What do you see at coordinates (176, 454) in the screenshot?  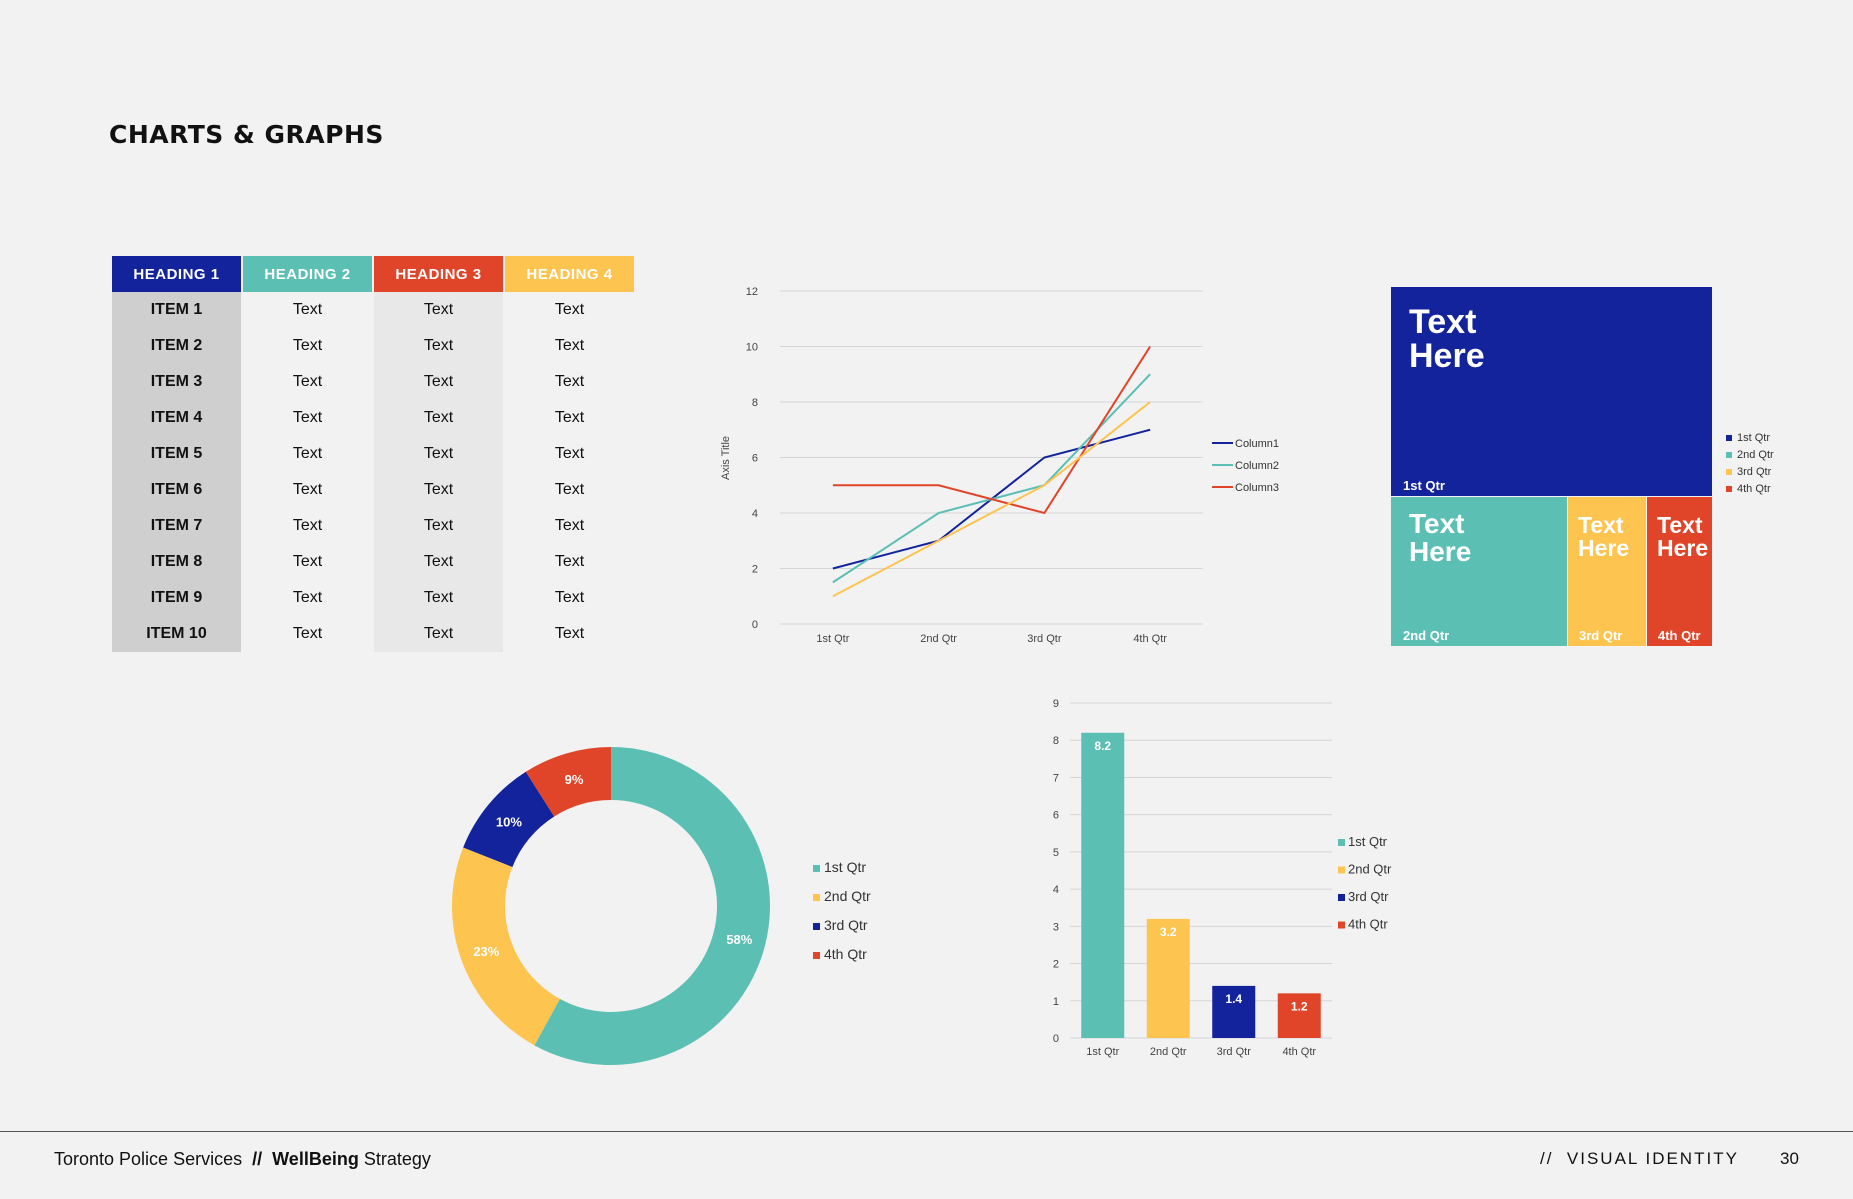 I see `table-row-label: ITEM 5` at bounding box center [176, 454].